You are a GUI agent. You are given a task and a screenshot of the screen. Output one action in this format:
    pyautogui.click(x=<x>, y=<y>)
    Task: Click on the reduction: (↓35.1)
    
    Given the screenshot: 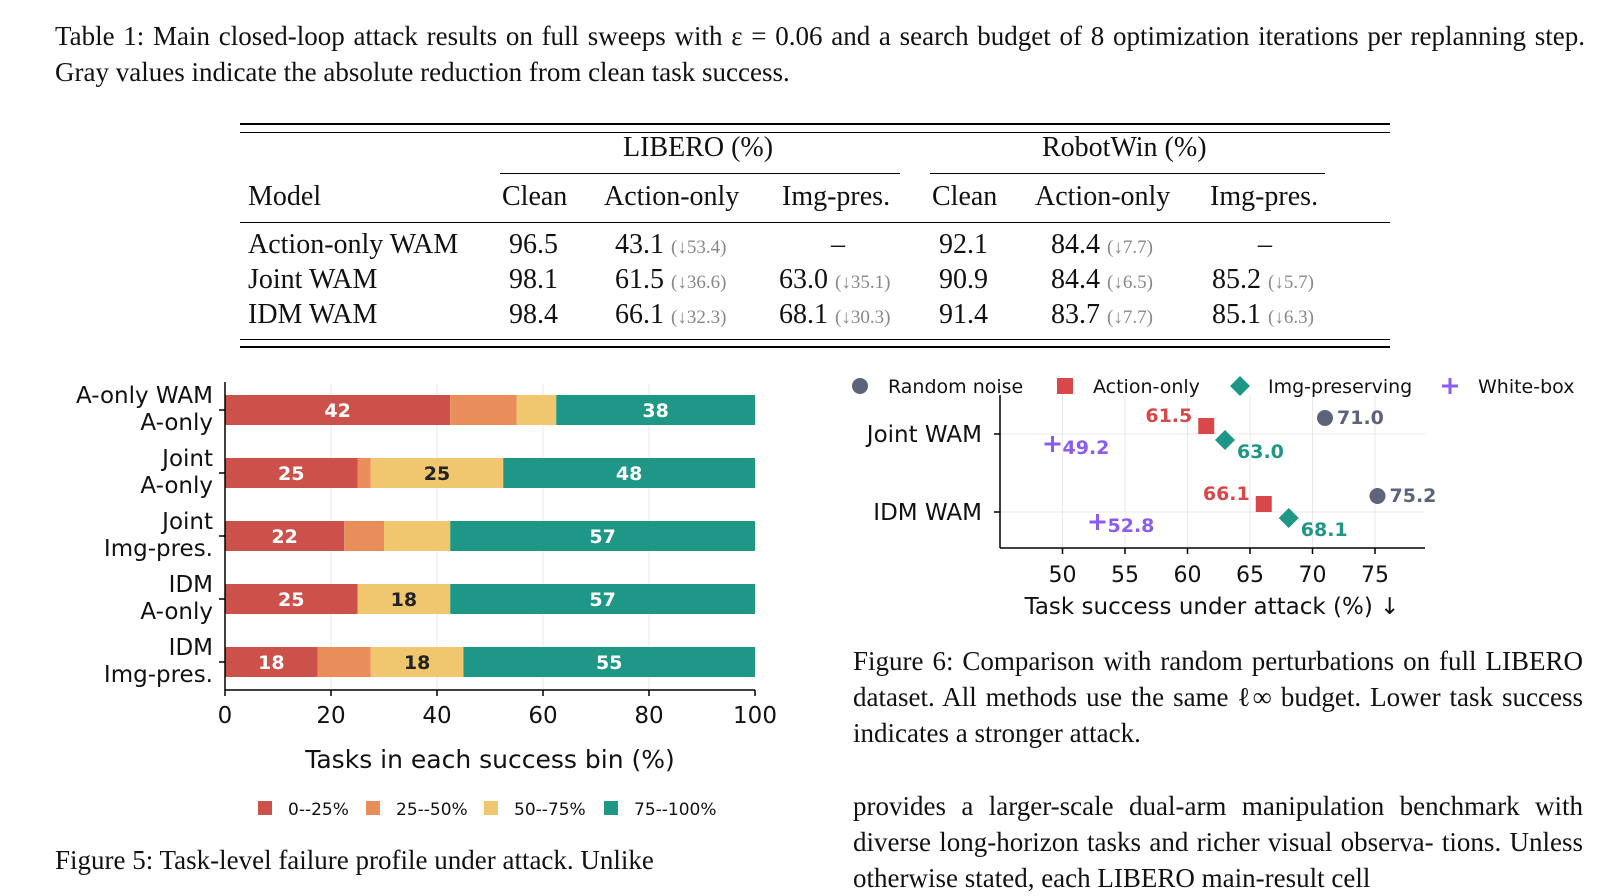 What is the action you would take?
    pyautogui.click(x=863, y=282)
    